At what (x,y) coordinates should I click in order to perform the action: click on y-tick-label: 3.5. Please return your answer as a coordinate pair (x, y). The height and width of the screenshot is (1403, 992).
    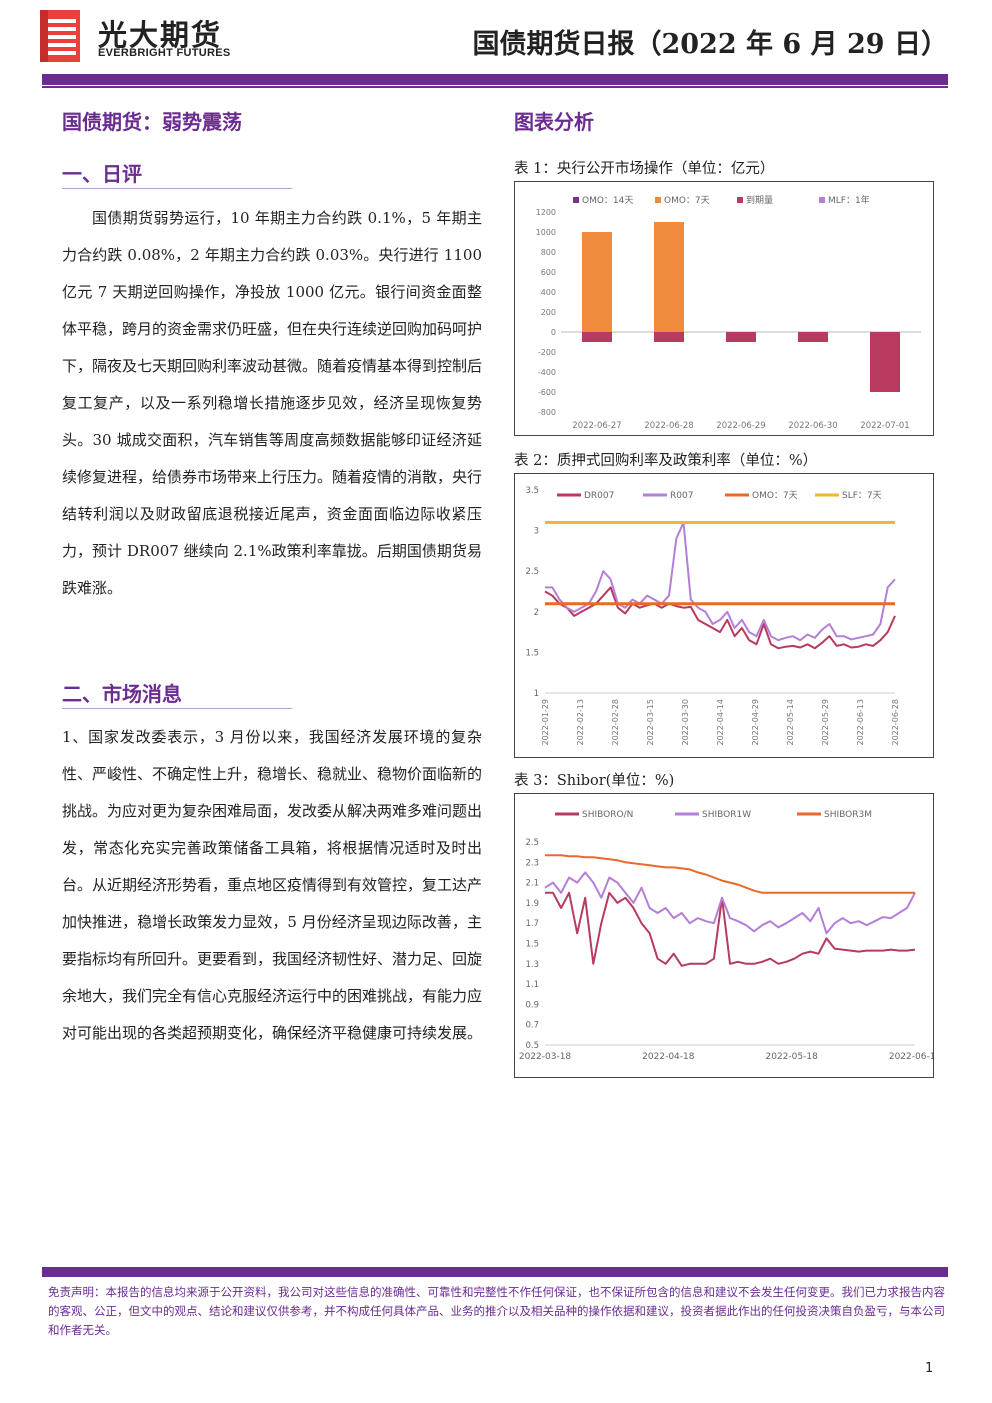
    Looking at the image, I should click on (532, 491).